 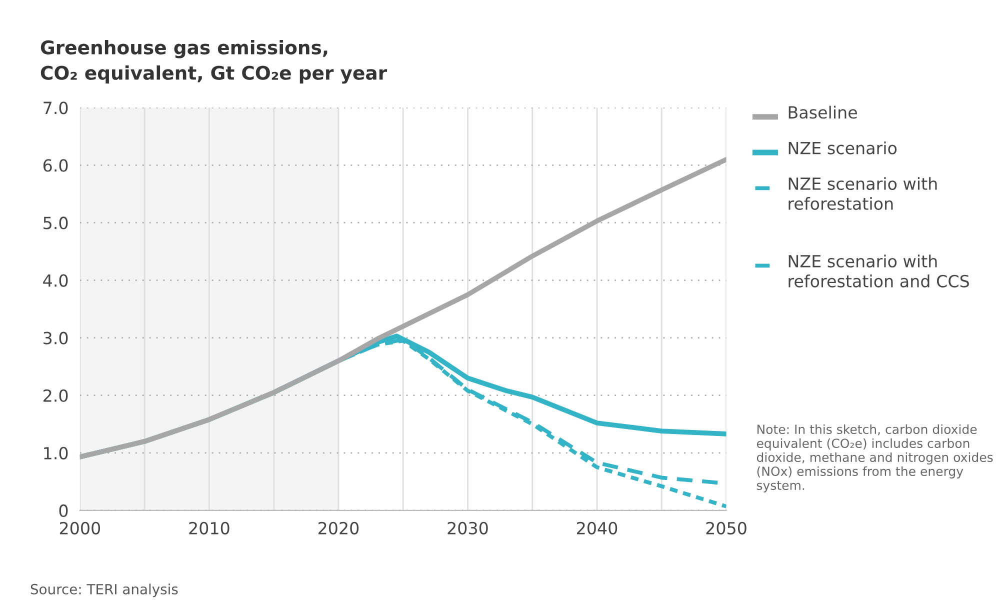 What do you see at coordinates (80, 528) in the screenshot?
I see `x-tick-label: 2000` at bounding box center [80, 528].